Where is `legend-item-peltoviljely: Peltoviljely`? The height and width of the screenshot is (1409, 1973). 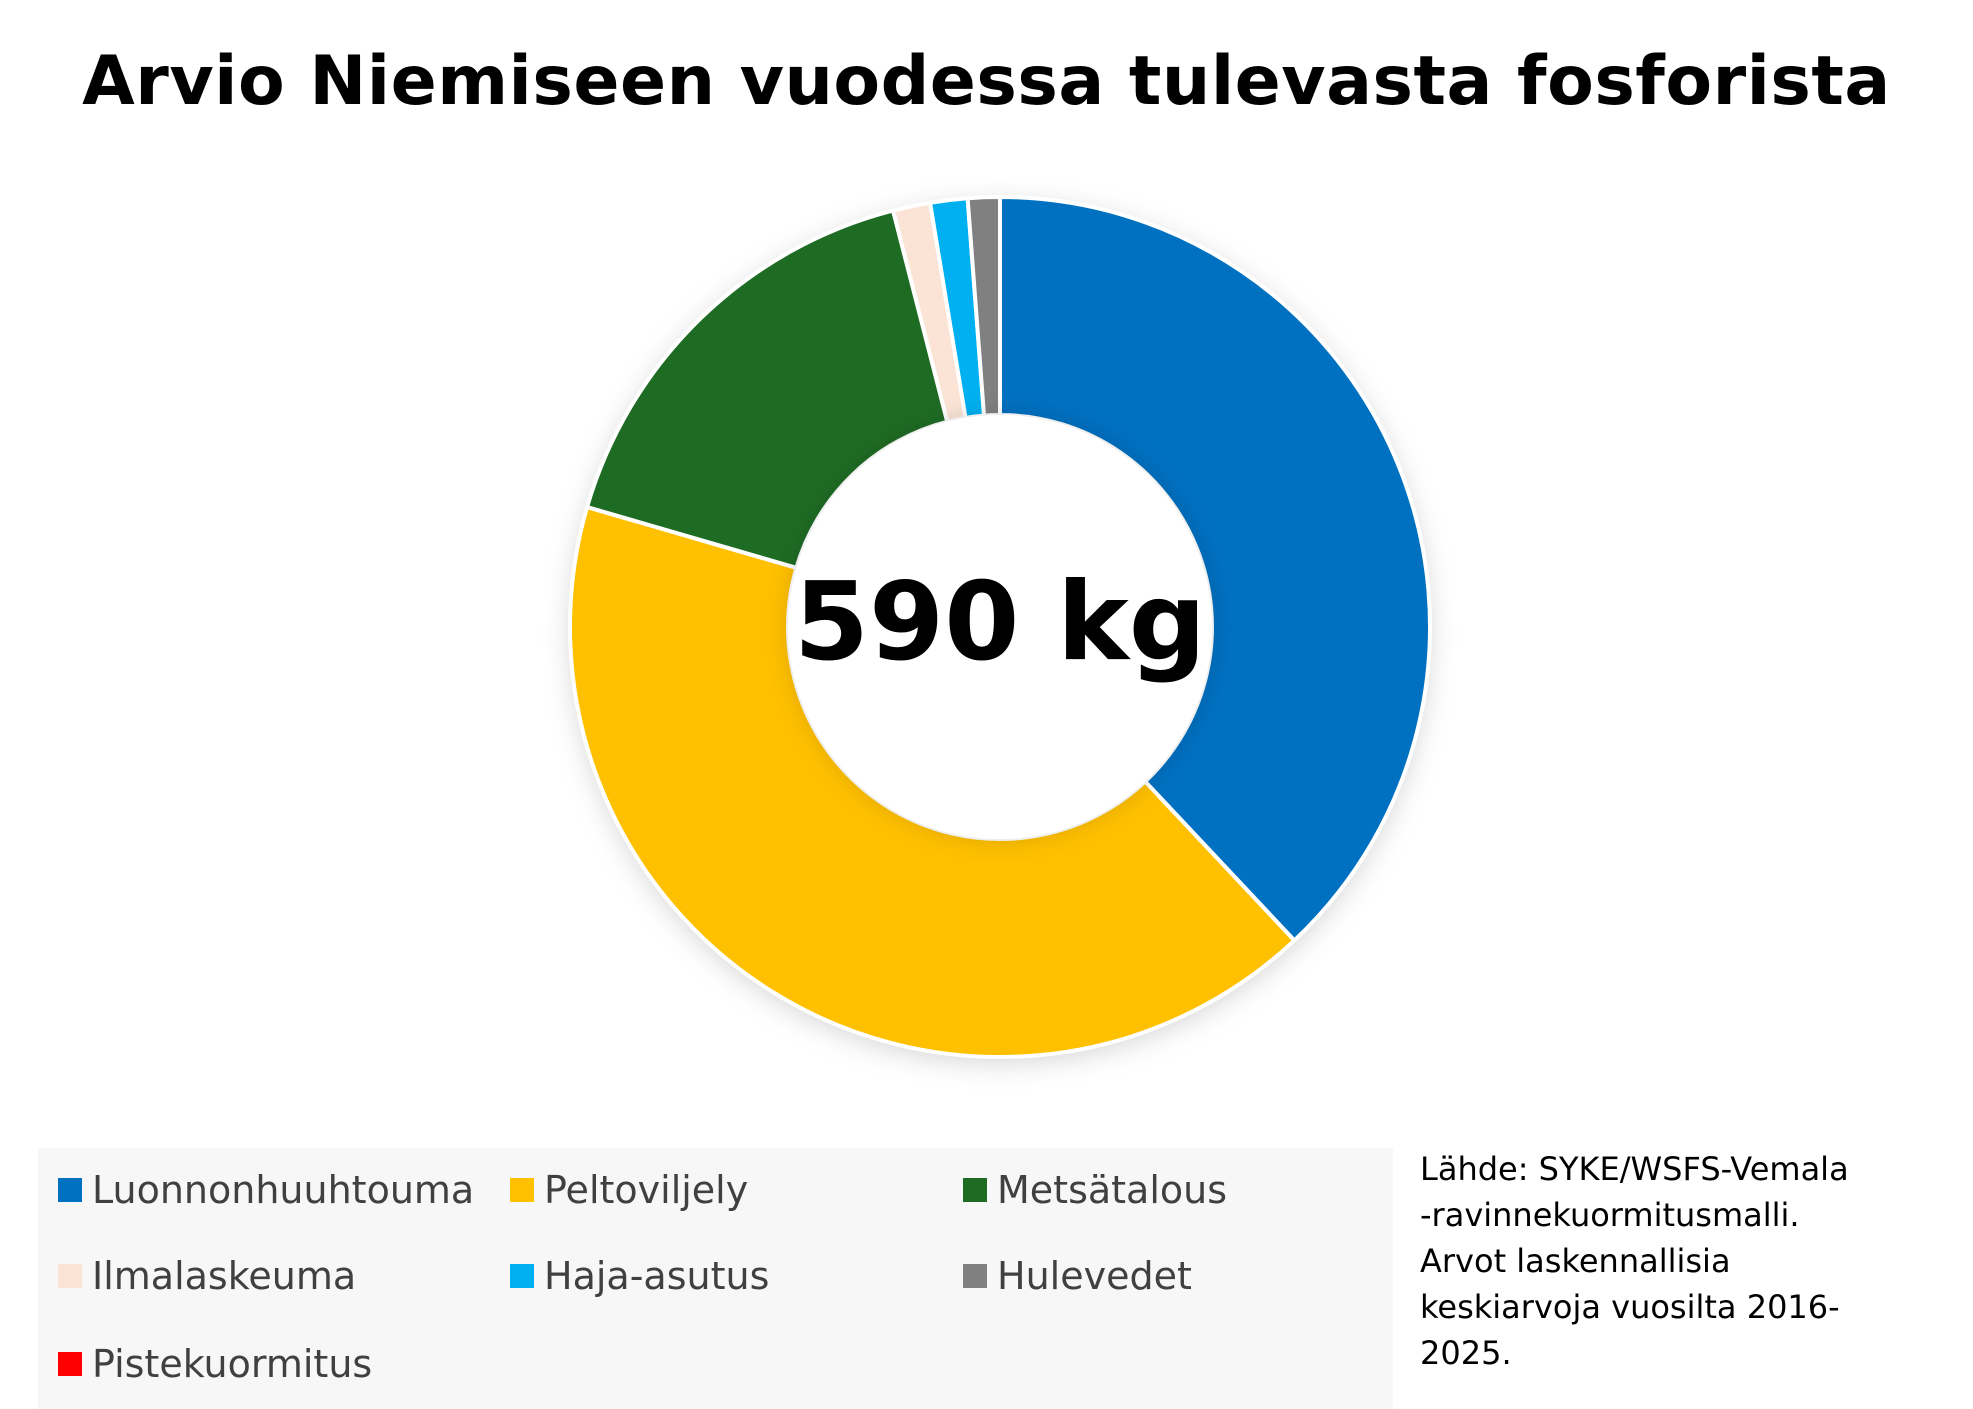 legend-item-peltoviljely: Peltoviljely is located at coordinates (629, 1190).